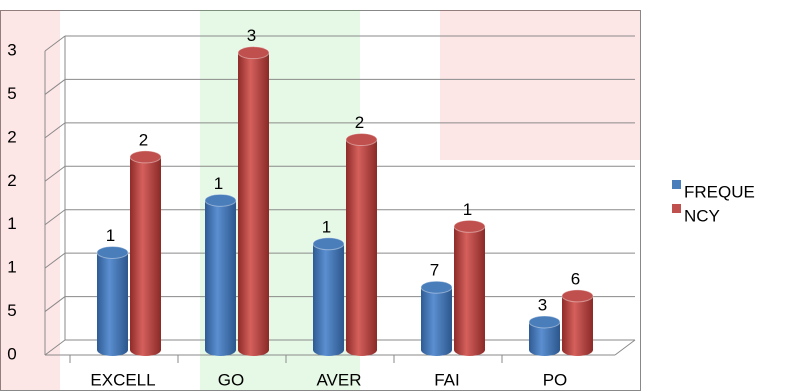 The height and width of the screenshot is (392, 789). I want to click on x-tick-label: PO, so click(555, 379).